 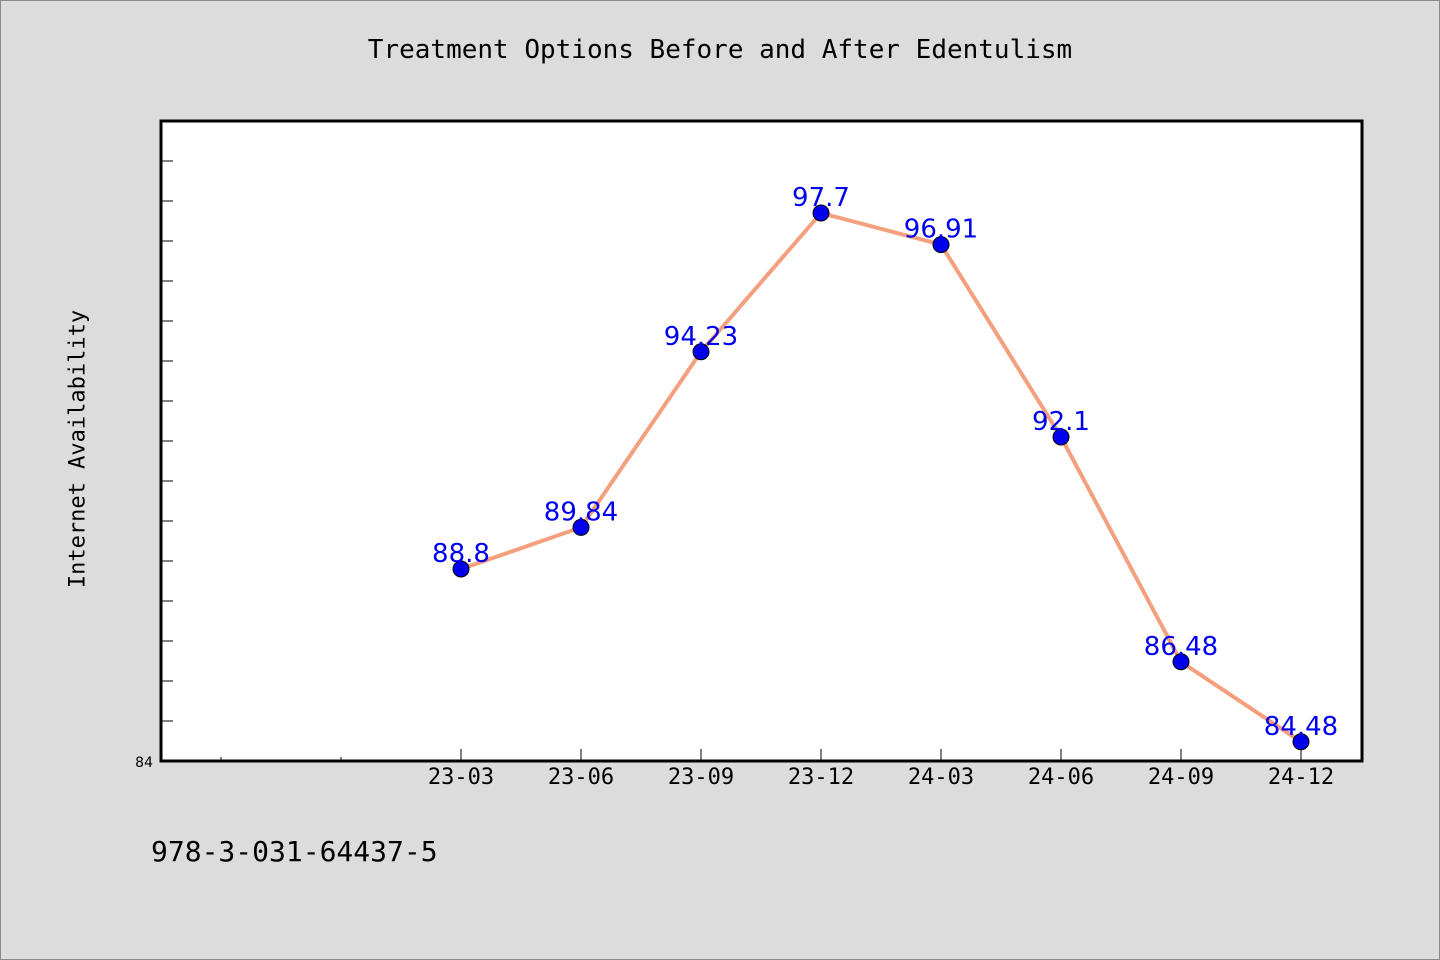 I want to click on x-tick-label: 23-03, so click(x=461, y=777).